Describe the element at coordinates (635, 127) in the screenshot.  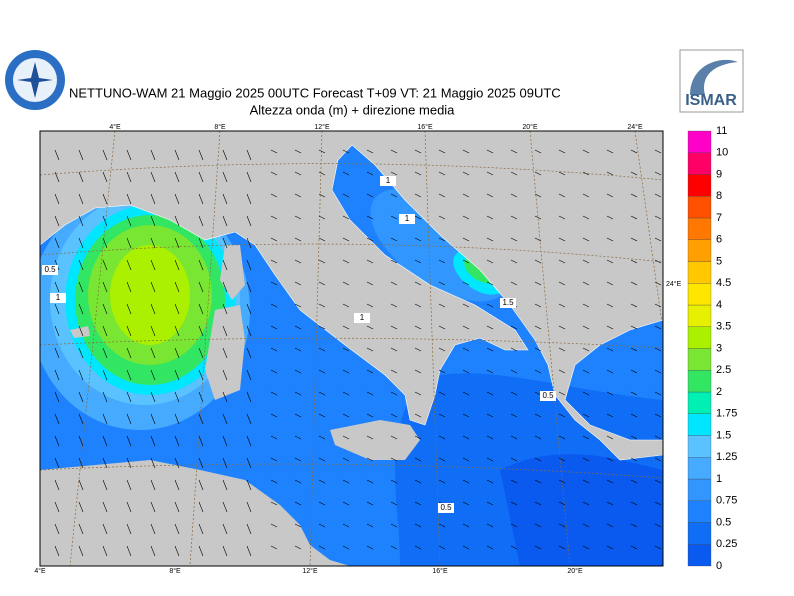
I see `top-lon-label: 24°E` at that location.